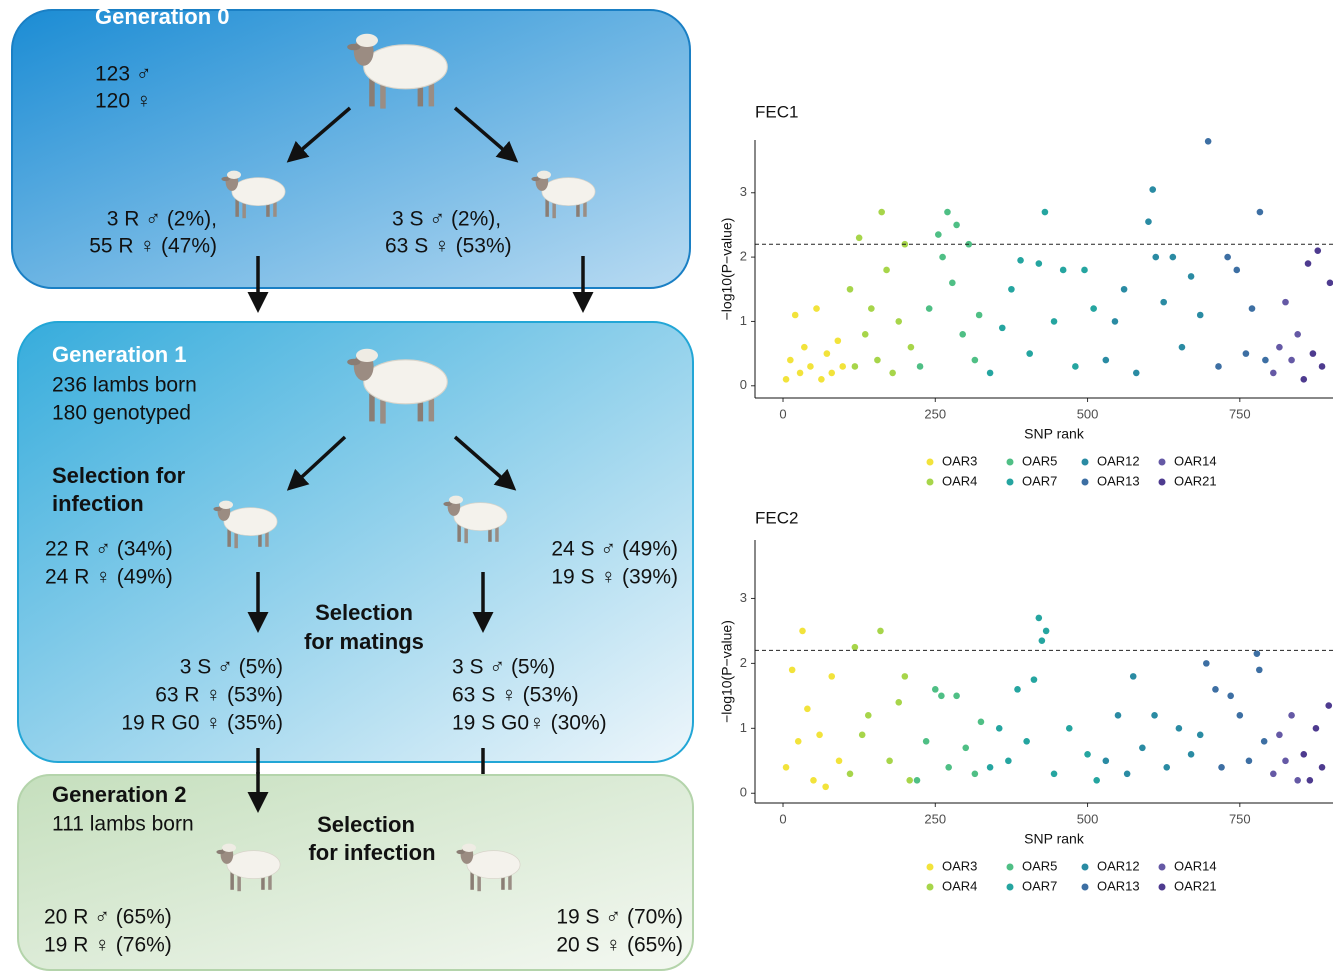 The width and height of the screenshot is (1333, 976). Describe the element at coordinates (119, 475) in the screenshot. I see `selection: Selection for` at that location.